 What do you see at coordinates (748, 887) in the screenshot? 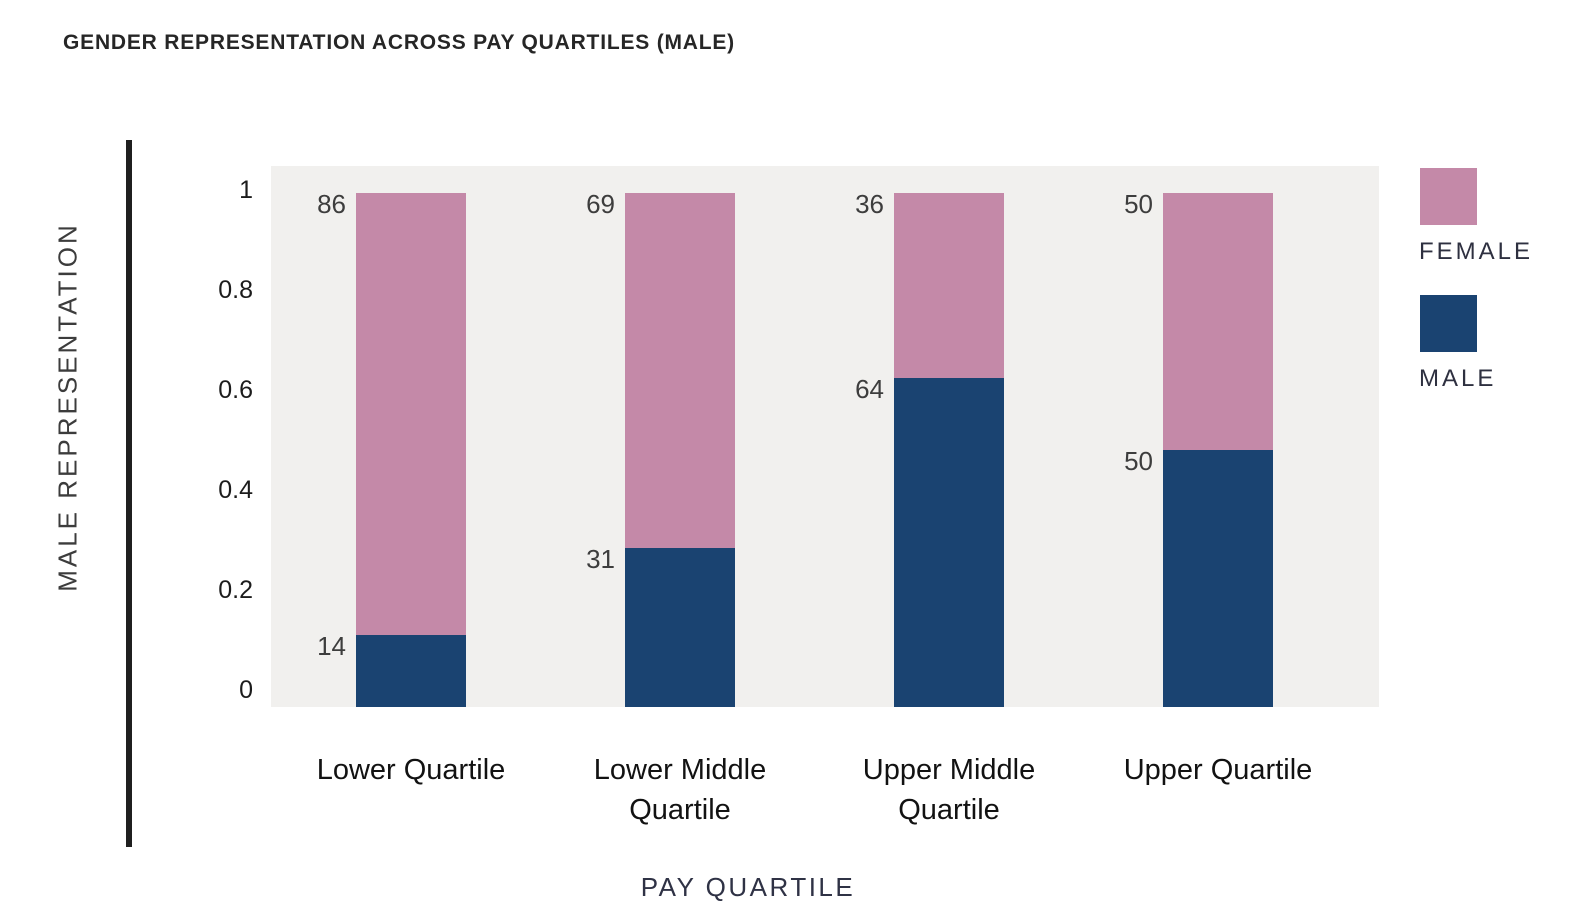
I see `x-axis-label: PAY QUARTILE` at bounding box center [748, 887].